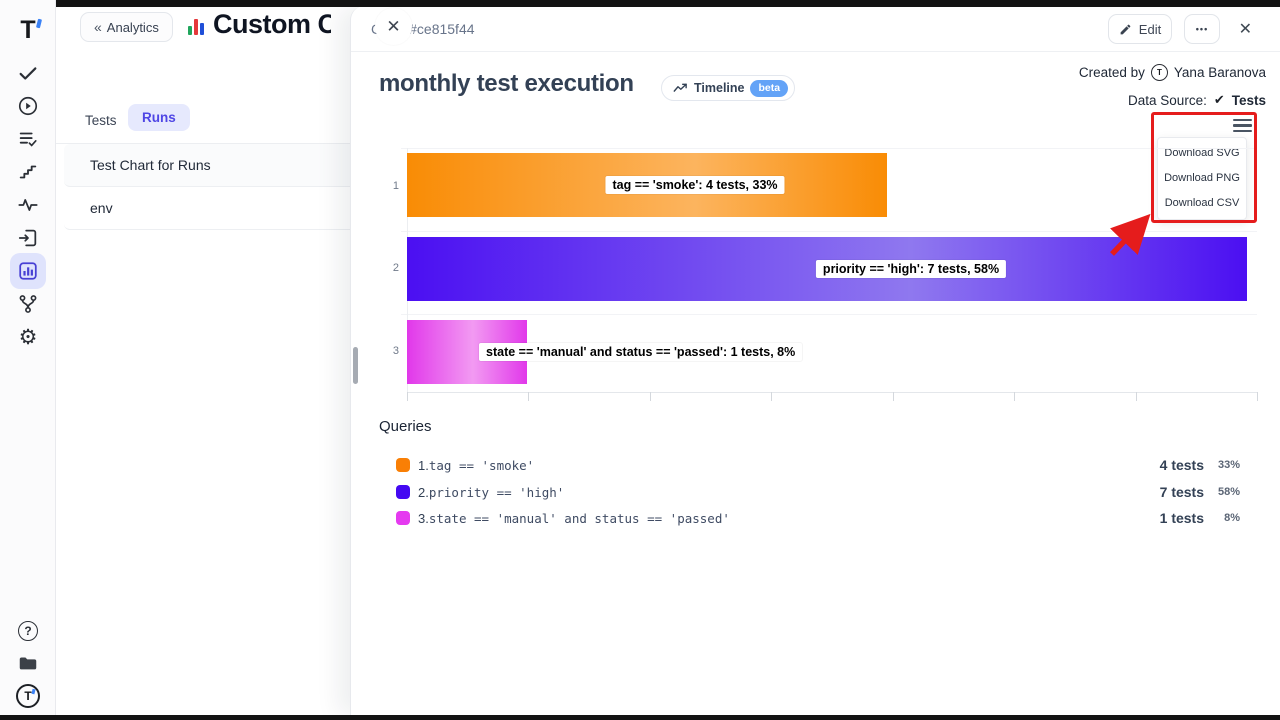 This screenshot has width=1280, height=720. I want to click on query-percent: 8%, so click(1232, 518).